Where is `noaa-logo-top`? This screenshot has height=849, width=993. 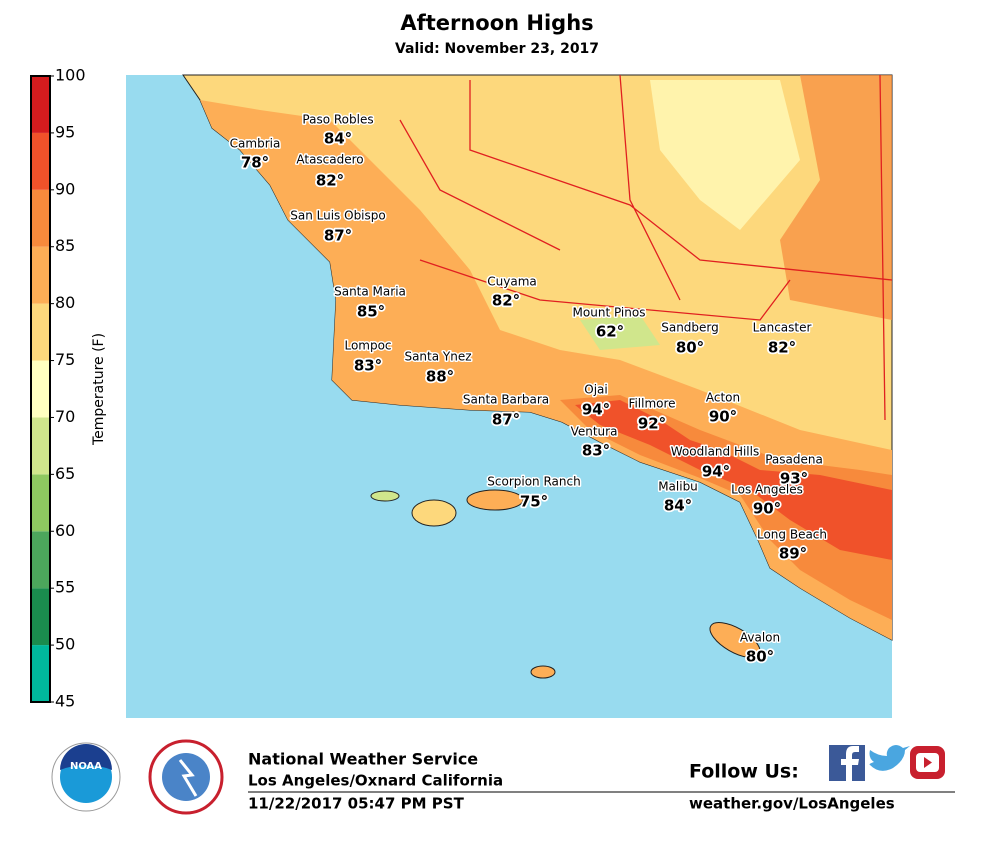 noaa-logo-top is located at coordinates (86, 757).